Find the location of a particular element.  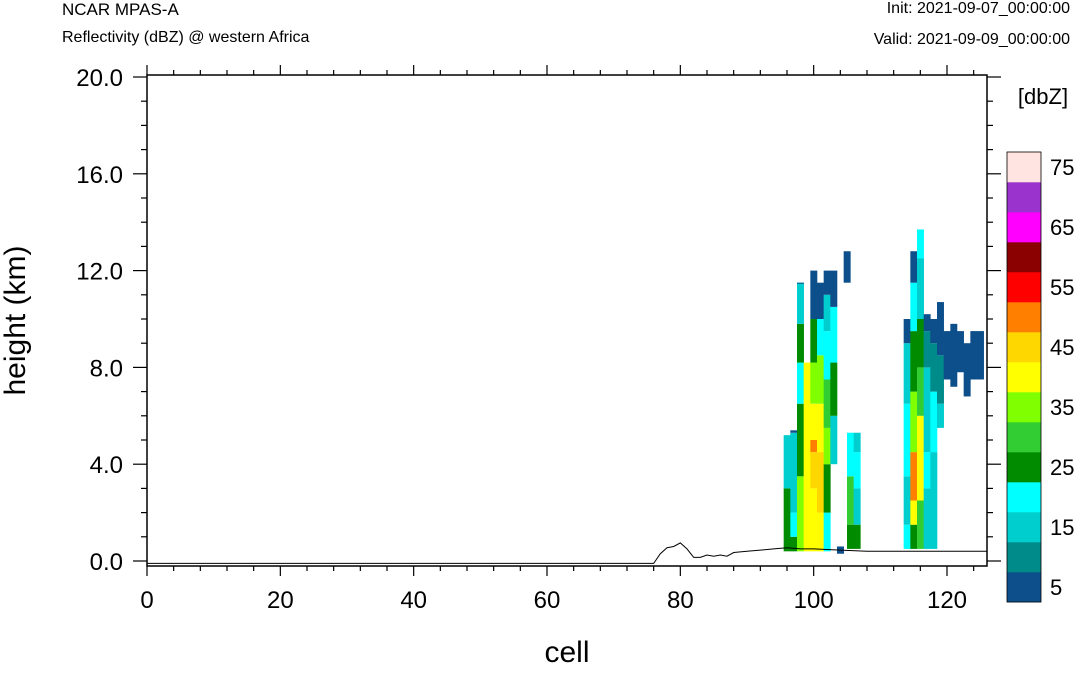

x-tick-label: 0 is located at coordinates (146, 600).